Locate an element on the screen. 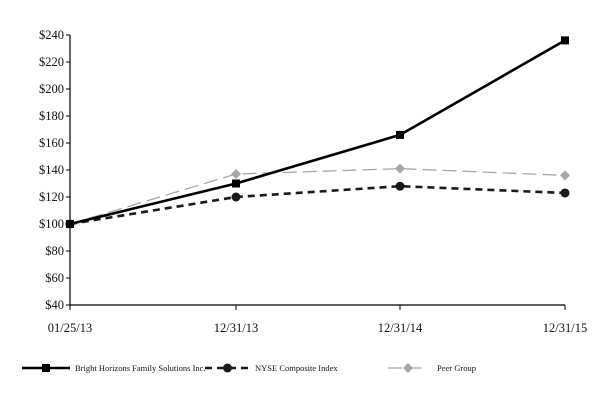 This screenshot has width=598, height=400. y-tick-label: $200 is located at coordinates (51, 89).